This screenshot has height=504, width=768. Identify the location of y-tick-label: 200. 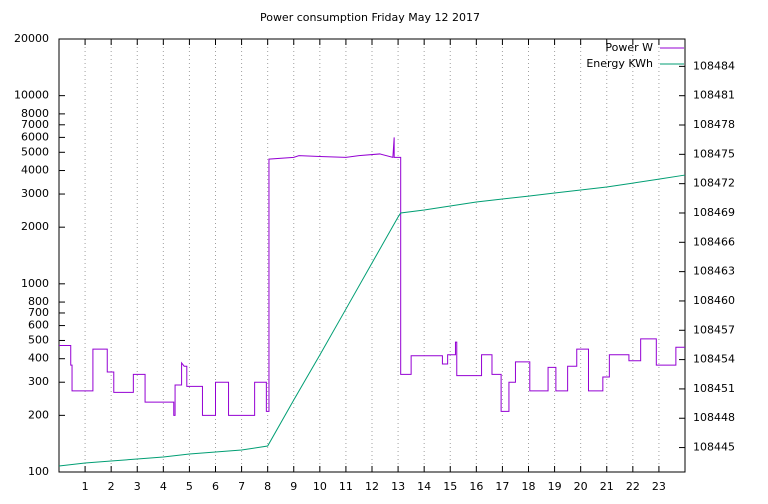
(38, 414).